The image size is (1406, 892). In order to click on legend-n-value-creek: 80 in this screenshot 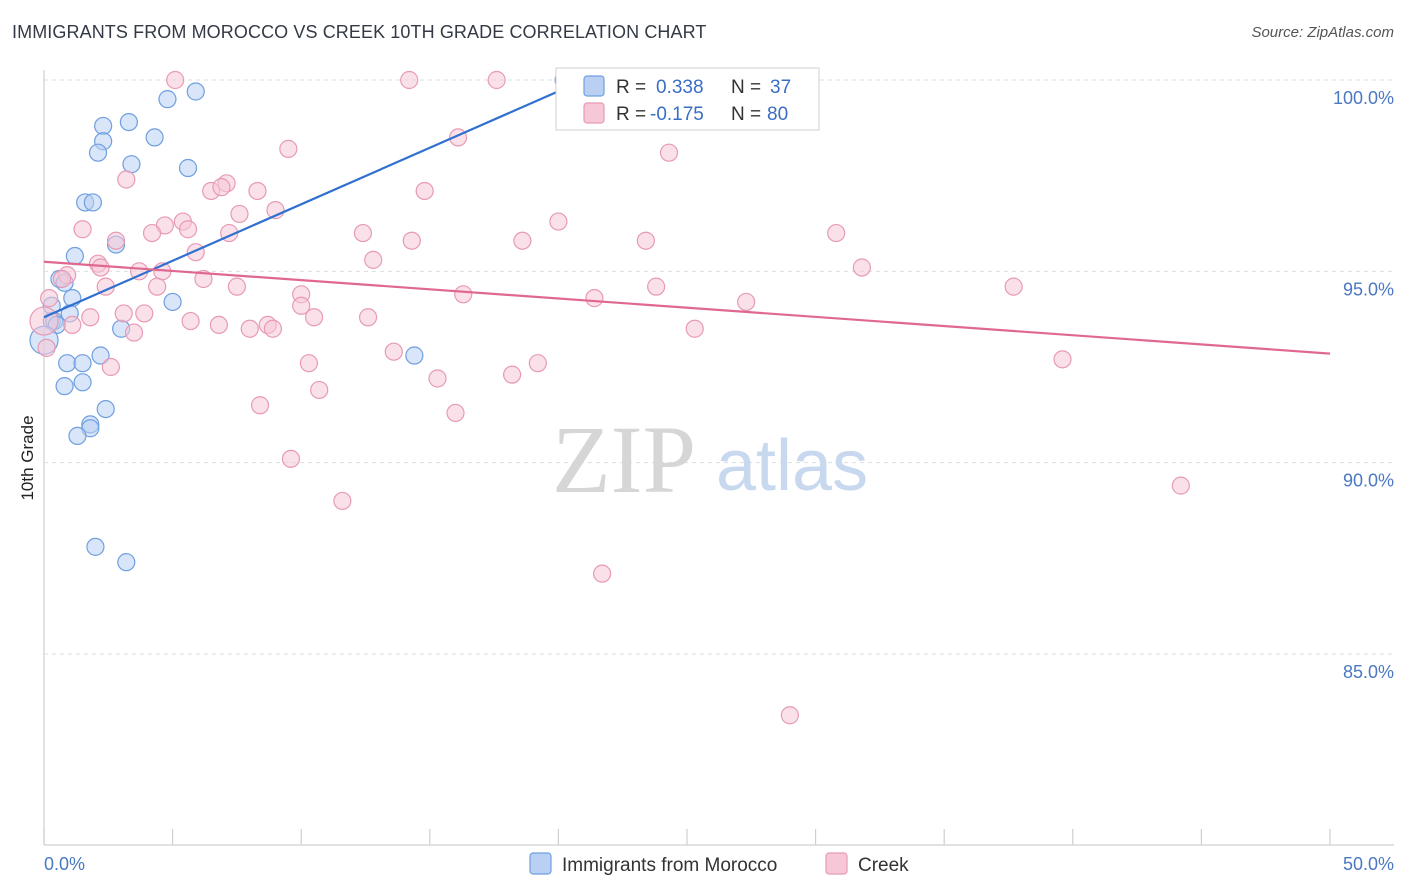, I will do `click(777, 114)`.